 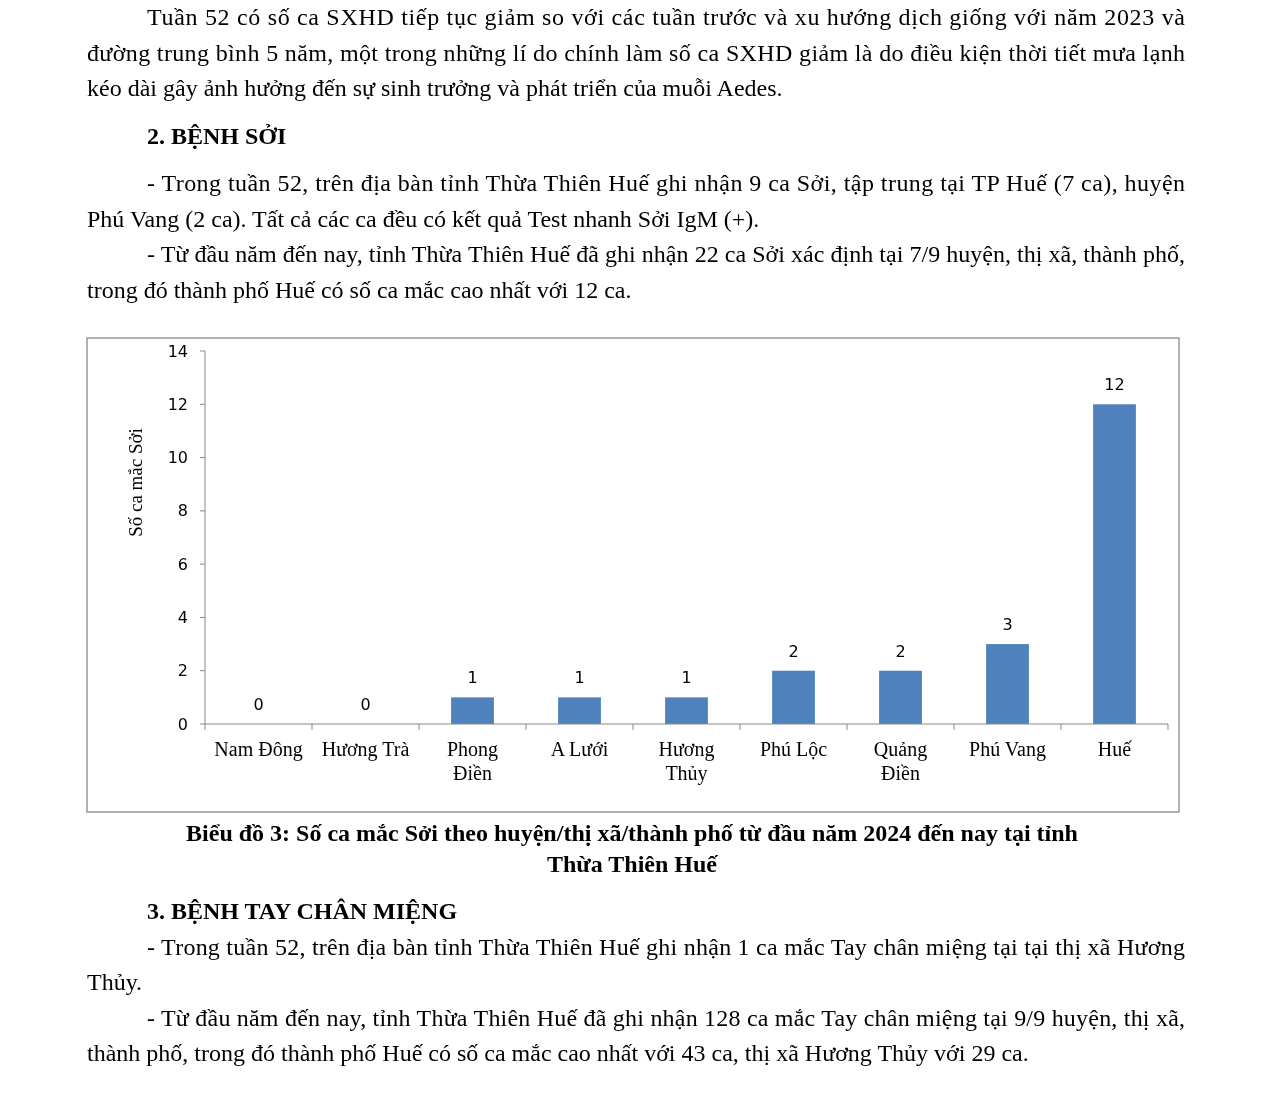 What do you see at coordinates (636, 52) in the screenshot?
I see `text: Tuần 52 có số ca SXHD tiếp tục giảm so với các tuần trước và xu hướng dịch giống với năm 2023 và đường trung bình 5 năm, một trong những lí do chính làm số ca SXHD giảm là do điều kiện thời tiết mưa lạnh kéo dài gây ảnh hưởng đến sự sinh trưởng và phát triển của muỗi Aedes.` at bounding box center [636, 52].